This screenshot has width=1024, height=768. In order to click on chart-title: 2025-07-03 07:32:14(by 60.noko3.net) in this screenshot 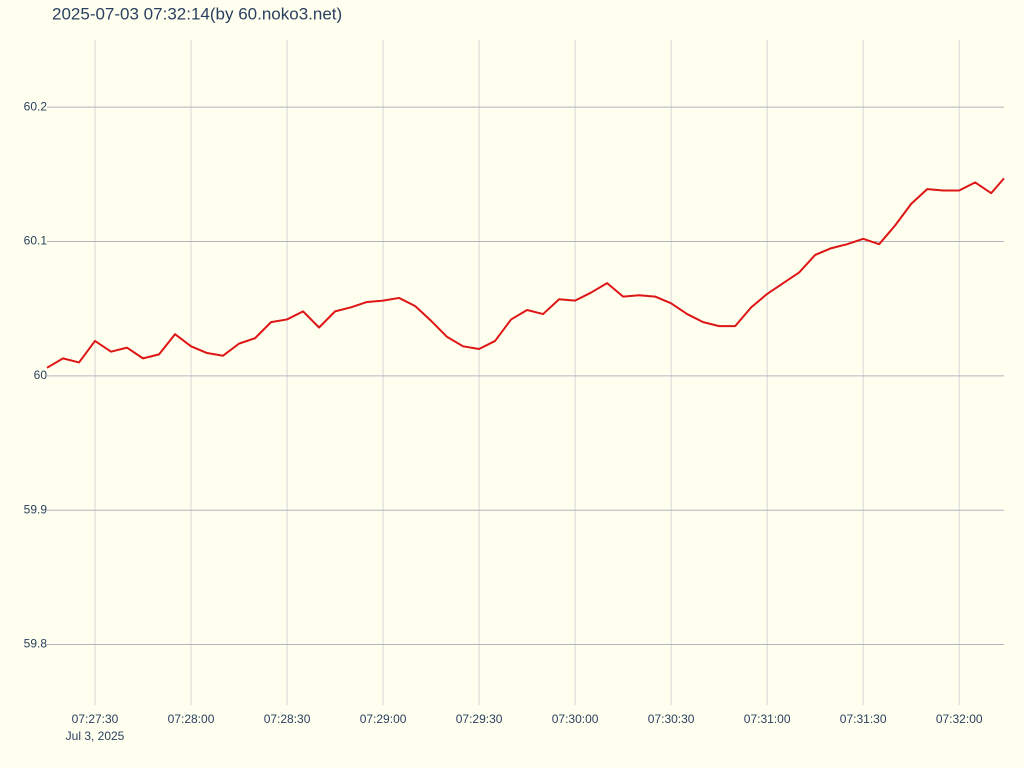, I will do `click(197, 13)`.